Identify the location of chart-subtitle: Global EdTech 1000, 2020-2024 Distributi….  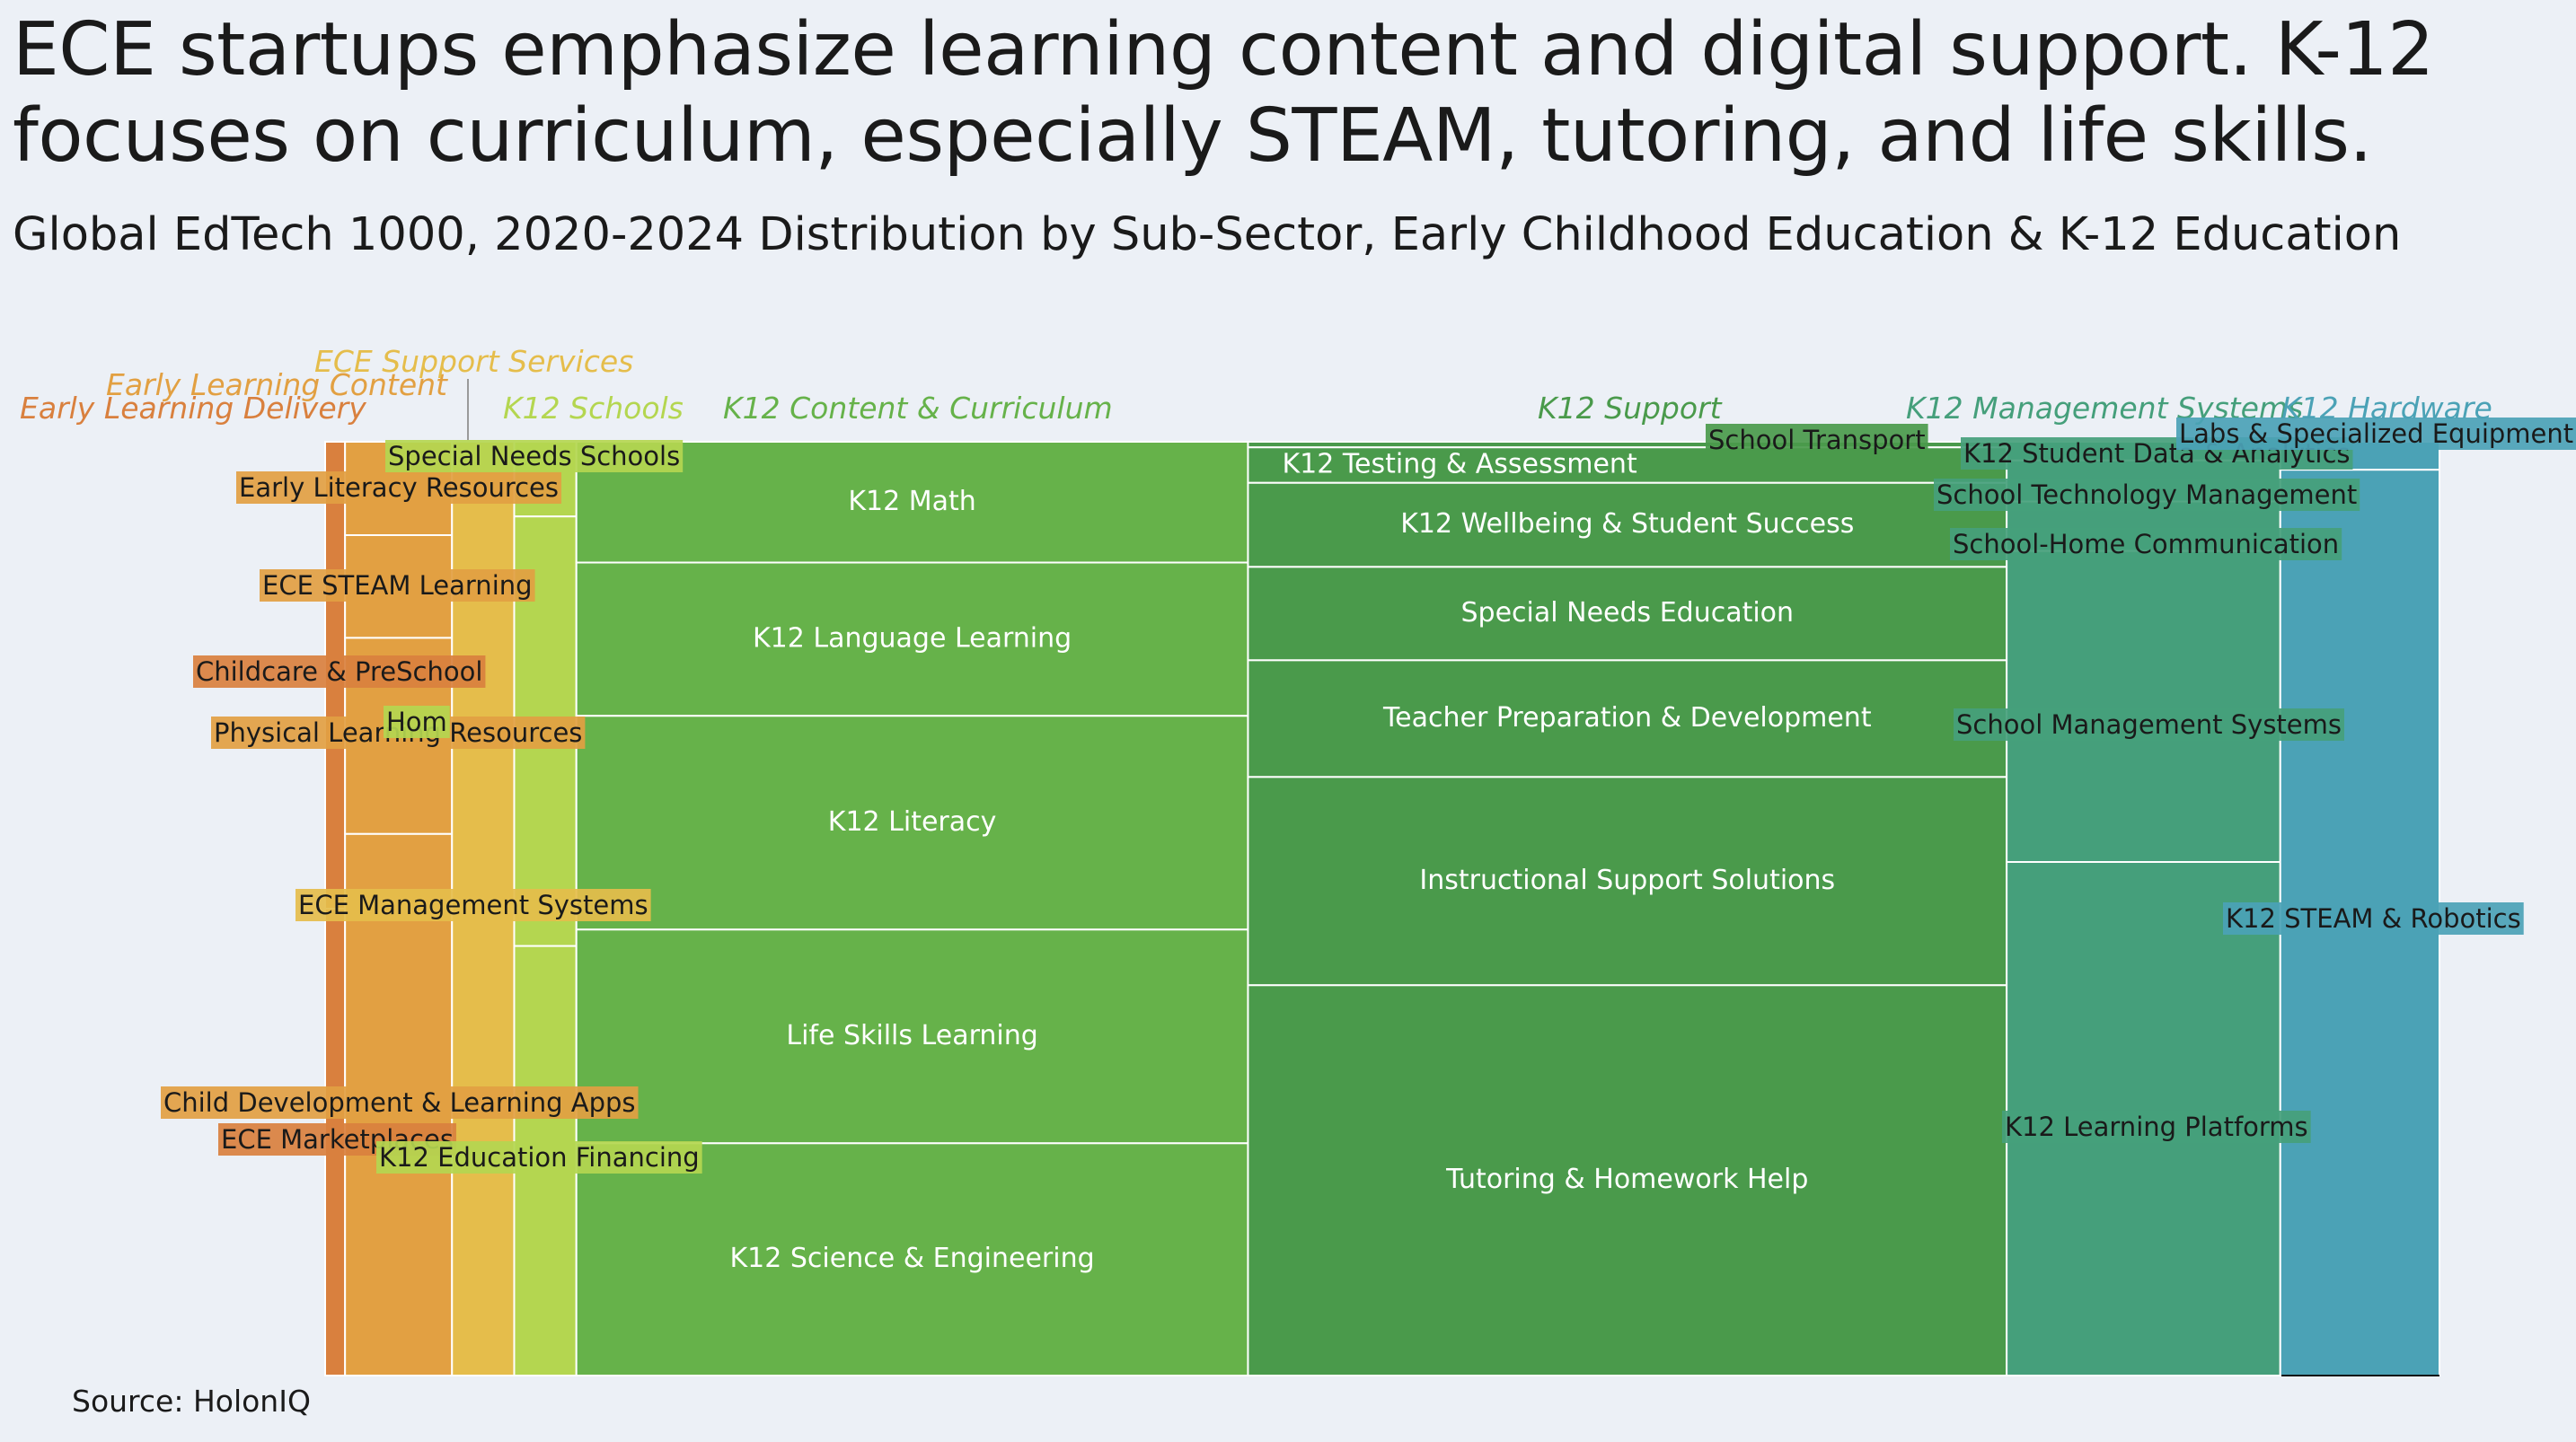
(1207, 234).